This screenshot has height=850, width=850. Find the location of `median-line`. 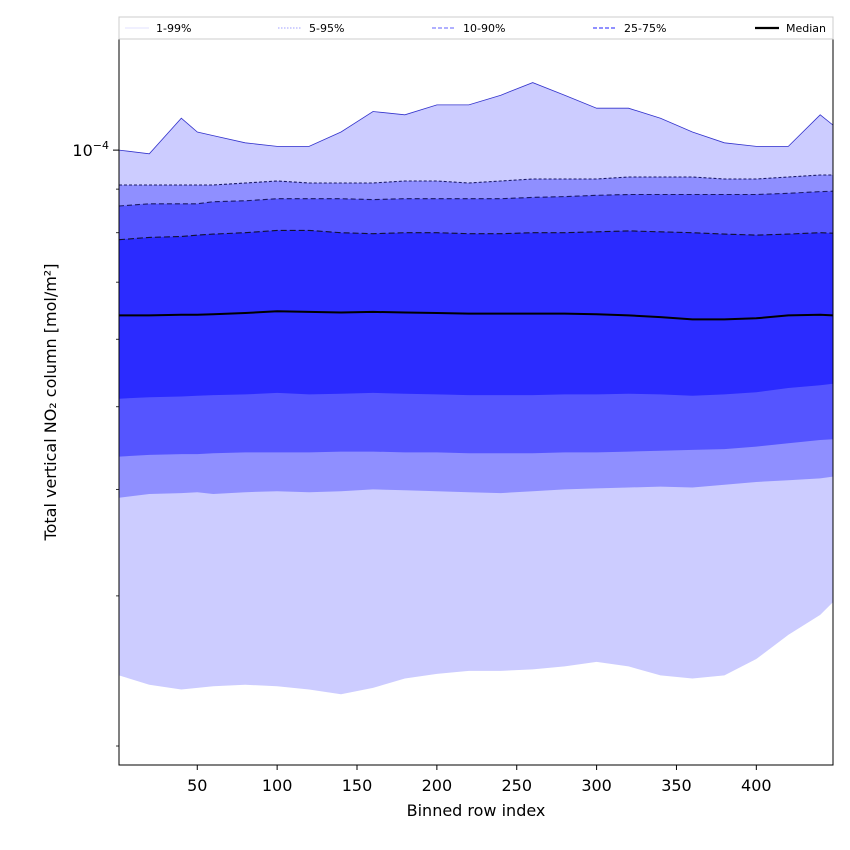

median-line is located at coordinates (476, 315).